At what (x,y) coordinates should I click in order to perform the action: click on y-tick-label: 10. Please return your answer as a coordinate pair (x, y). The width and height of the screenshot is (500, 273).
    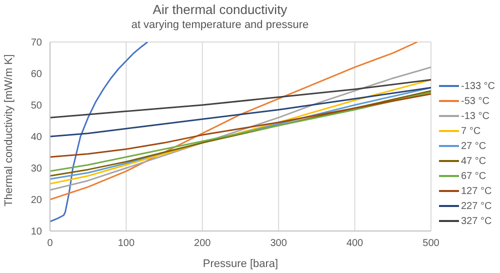
    Looking at the image, I should click on (36, 232).